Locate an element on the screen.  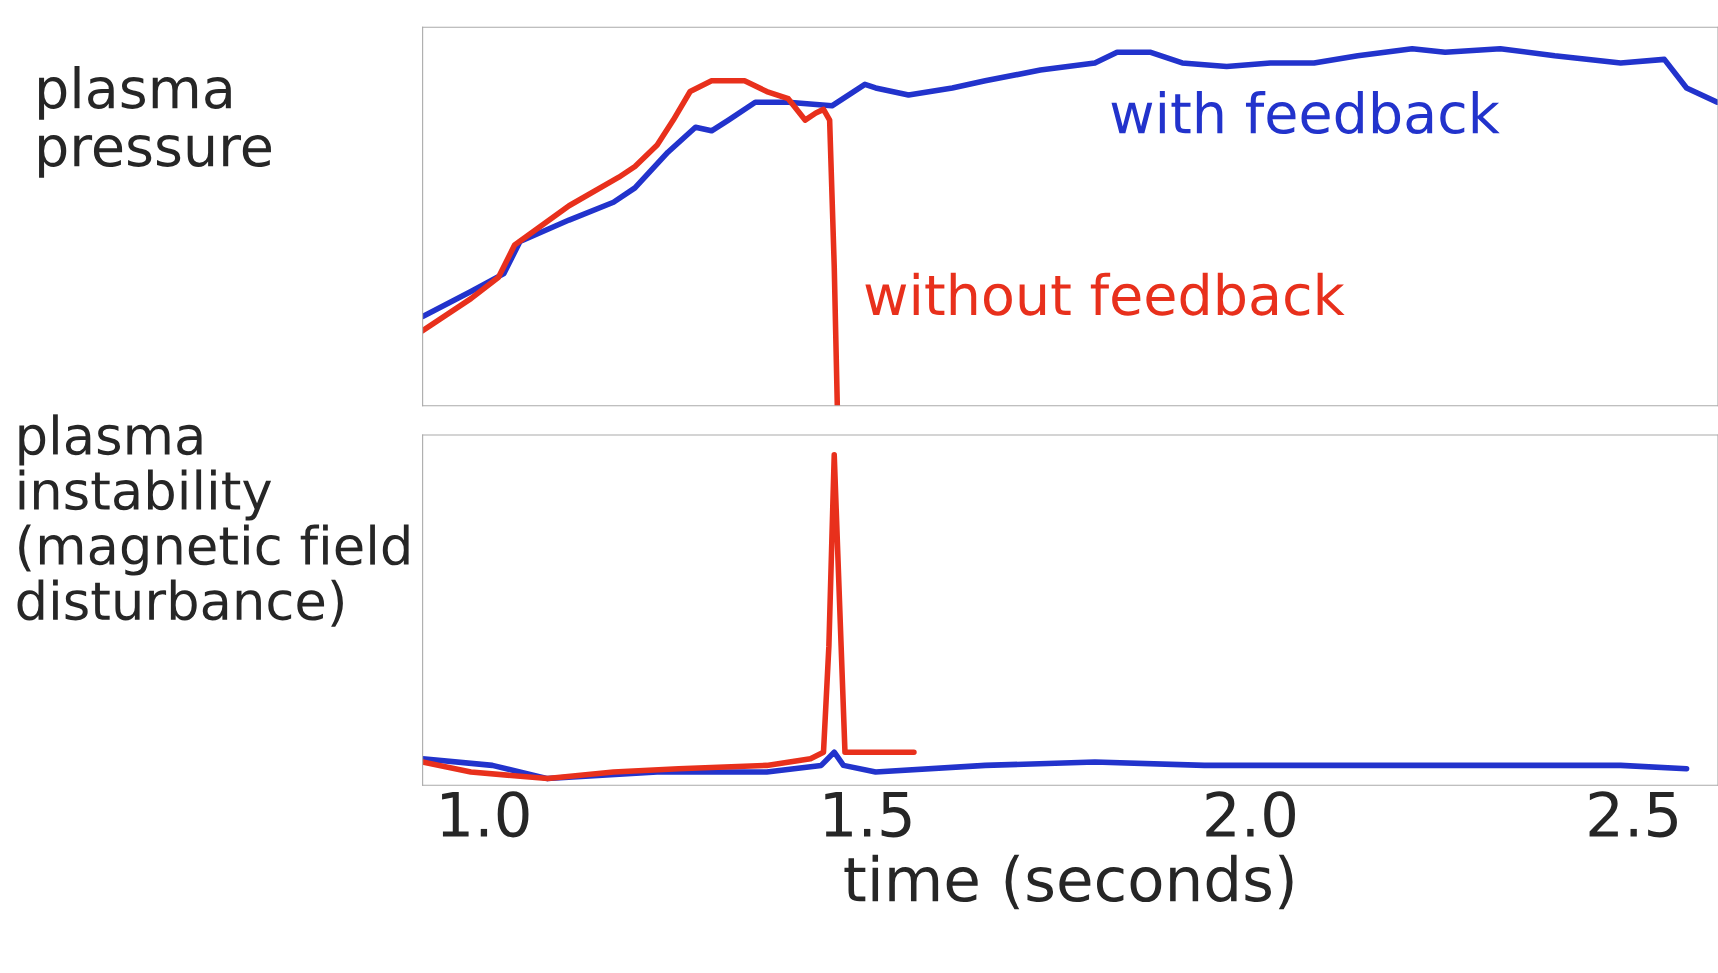
x-tick-label: 2.0 is located at coordinates (1250, 814).